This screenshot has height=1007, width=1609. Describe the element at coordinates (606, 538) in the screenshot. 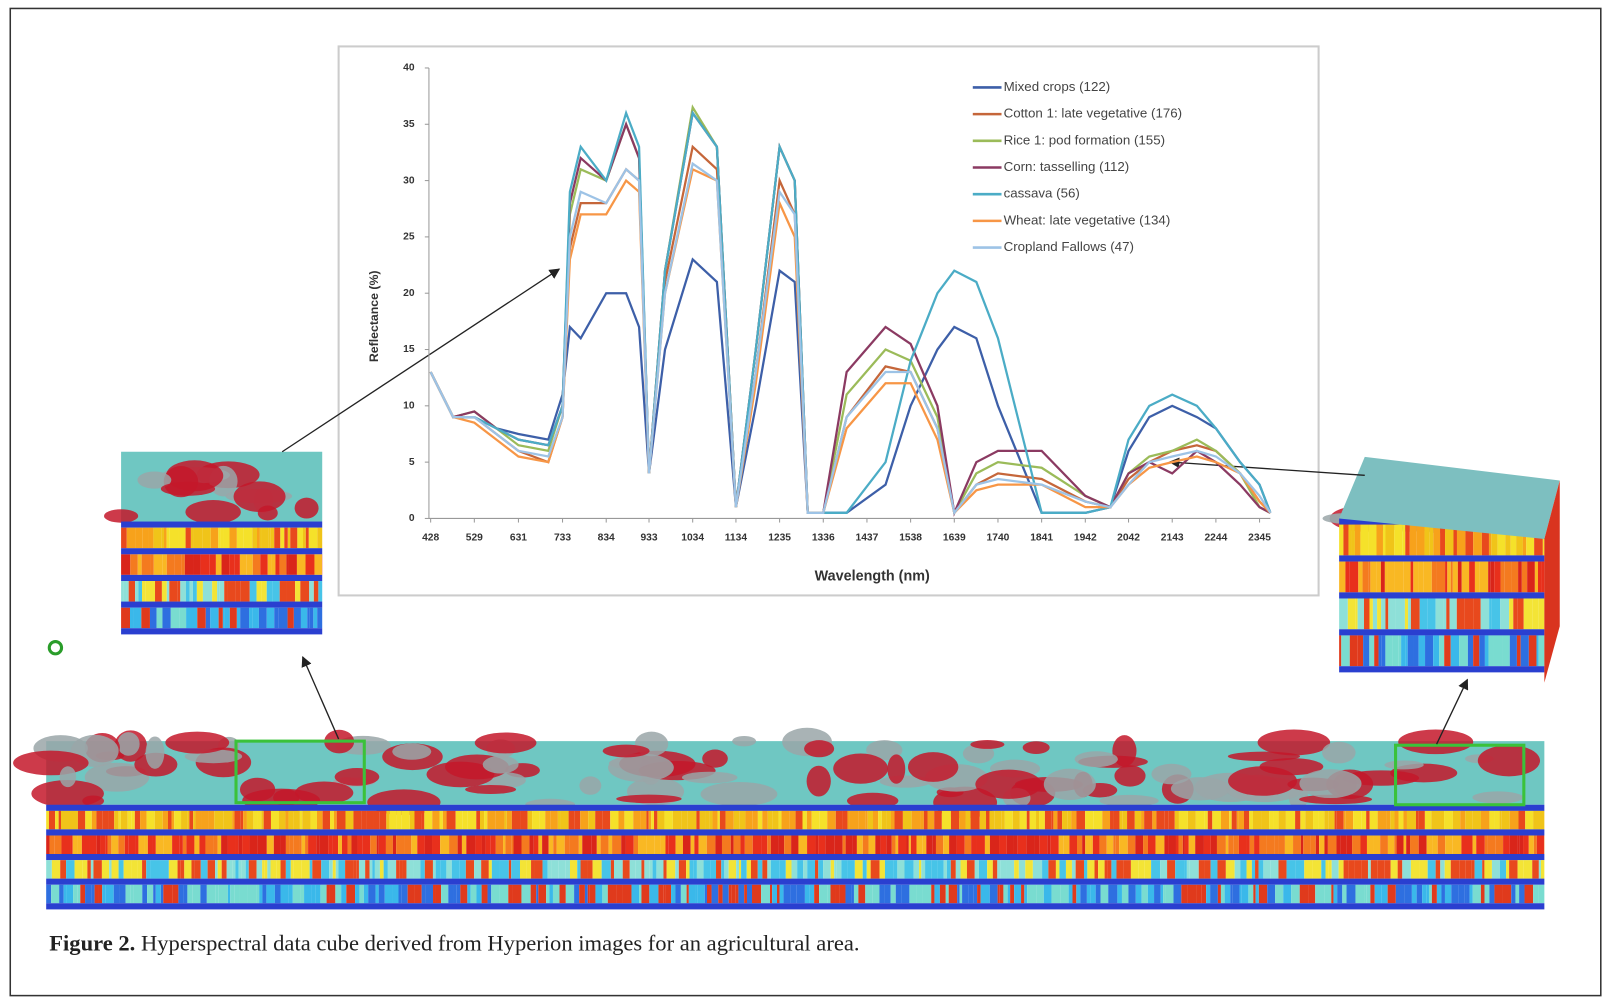

I see `x-tick-label: 834` at that location.